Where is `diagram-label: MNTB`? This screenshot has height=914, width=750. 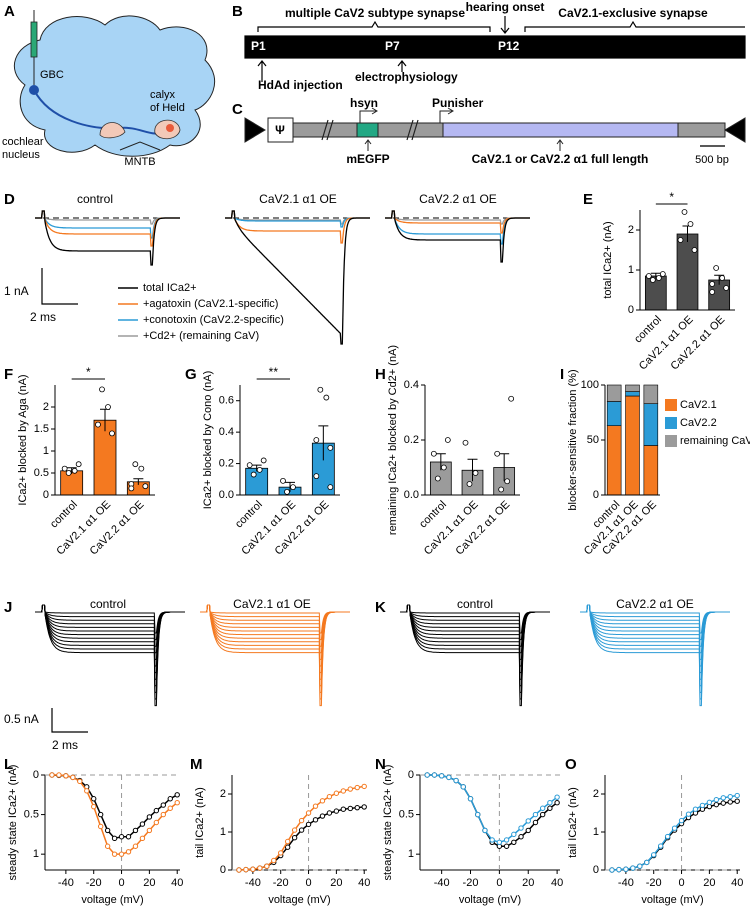 diagram-label: MNTB is located at coordinates (139, 162).